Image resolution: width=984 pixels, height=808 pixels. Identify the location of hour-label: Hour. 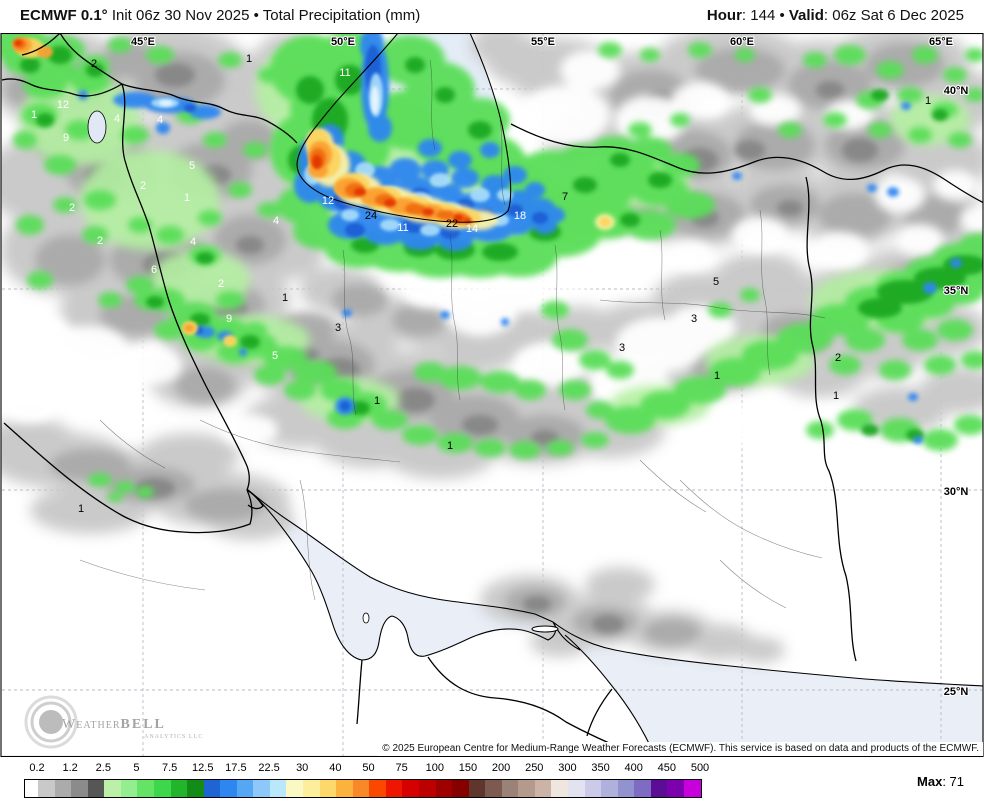
(724, 15).